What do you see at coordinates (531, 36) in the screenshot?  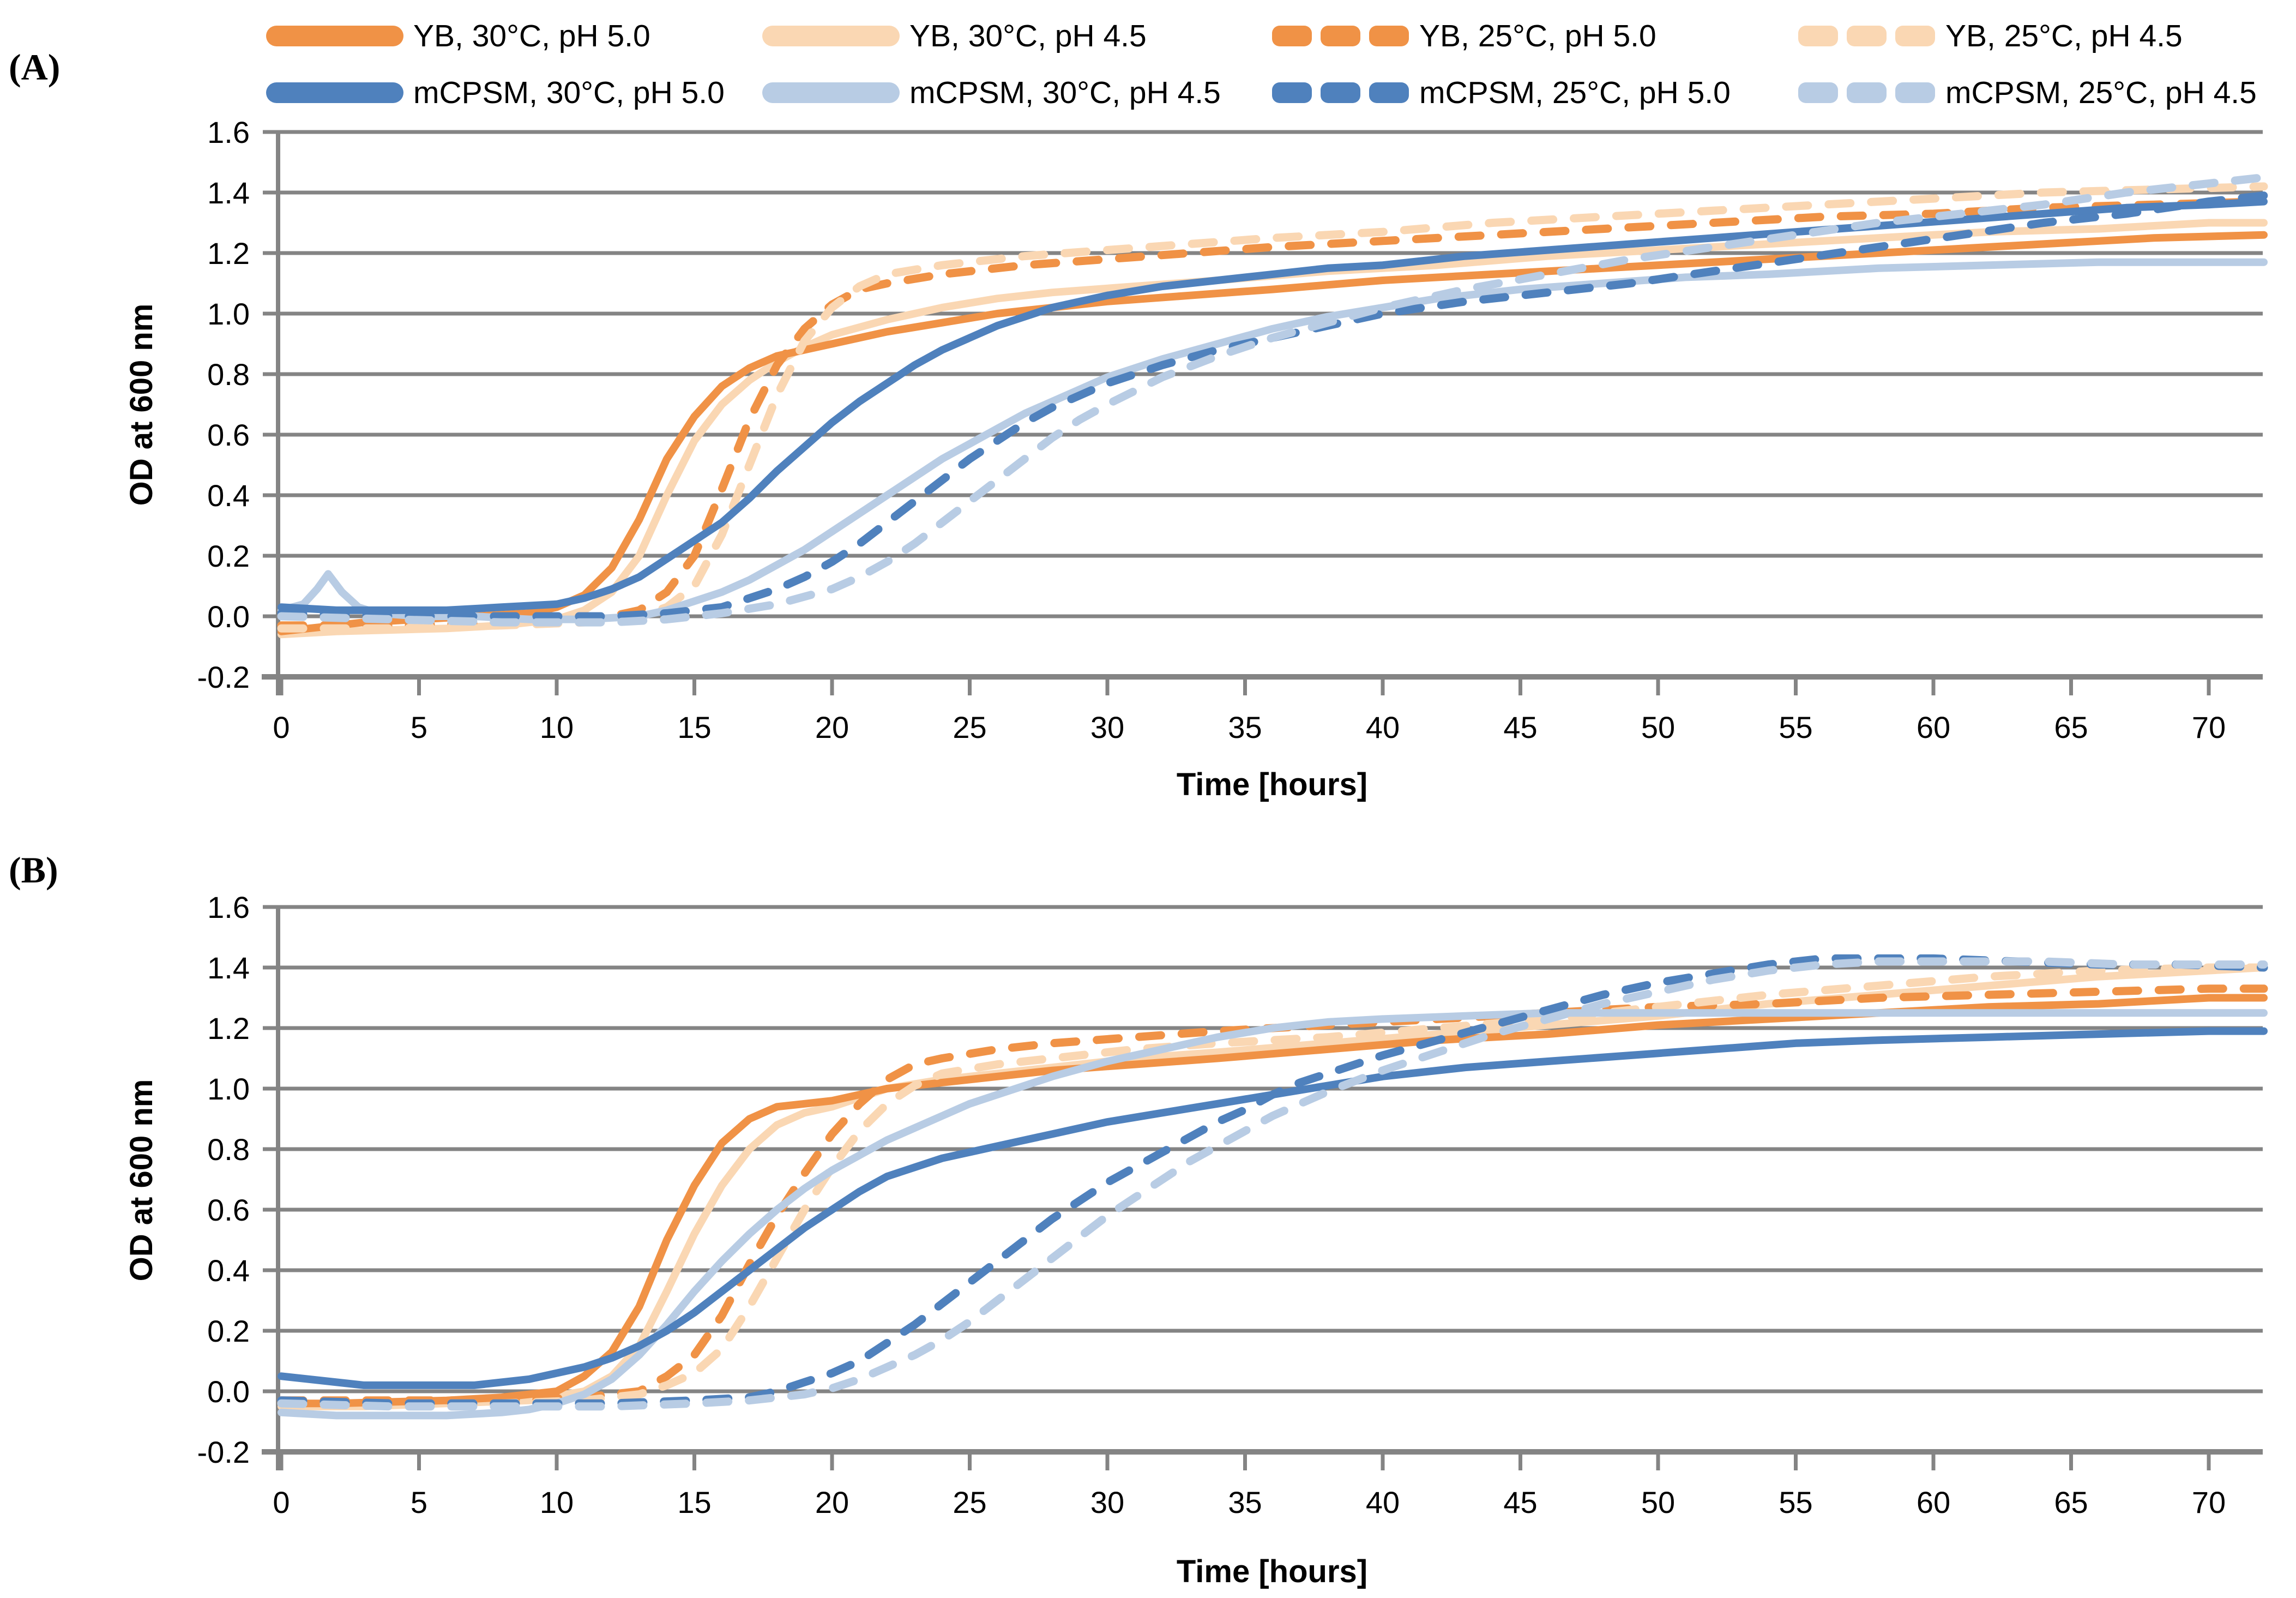 I see `legend-label-yb-30-c-ph-5-0: YB, 30°C, pH 5.0` at bounding box center [531, 36].